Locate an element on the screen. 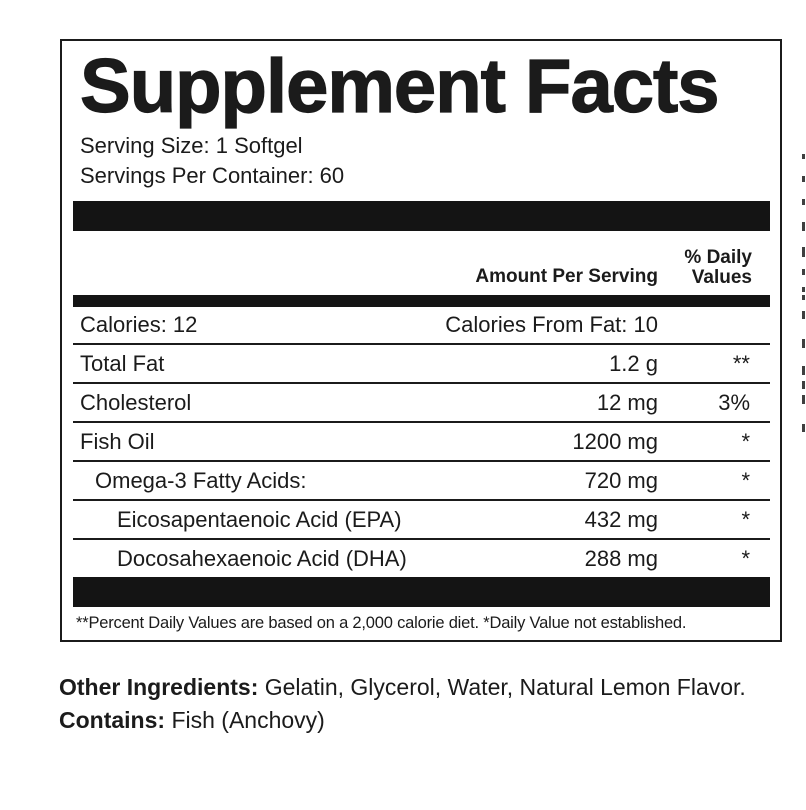 This screenshot has height=810, width=806. panel-title: Supplement Facts is located at coordinates (399, 86).